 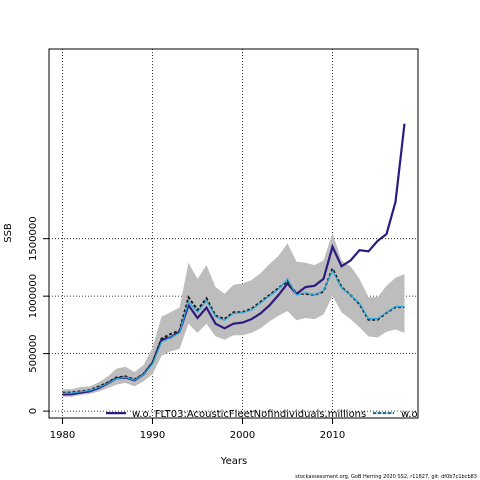 I want to click on y-tick-label: 1000000, so click(x=33, y=296).